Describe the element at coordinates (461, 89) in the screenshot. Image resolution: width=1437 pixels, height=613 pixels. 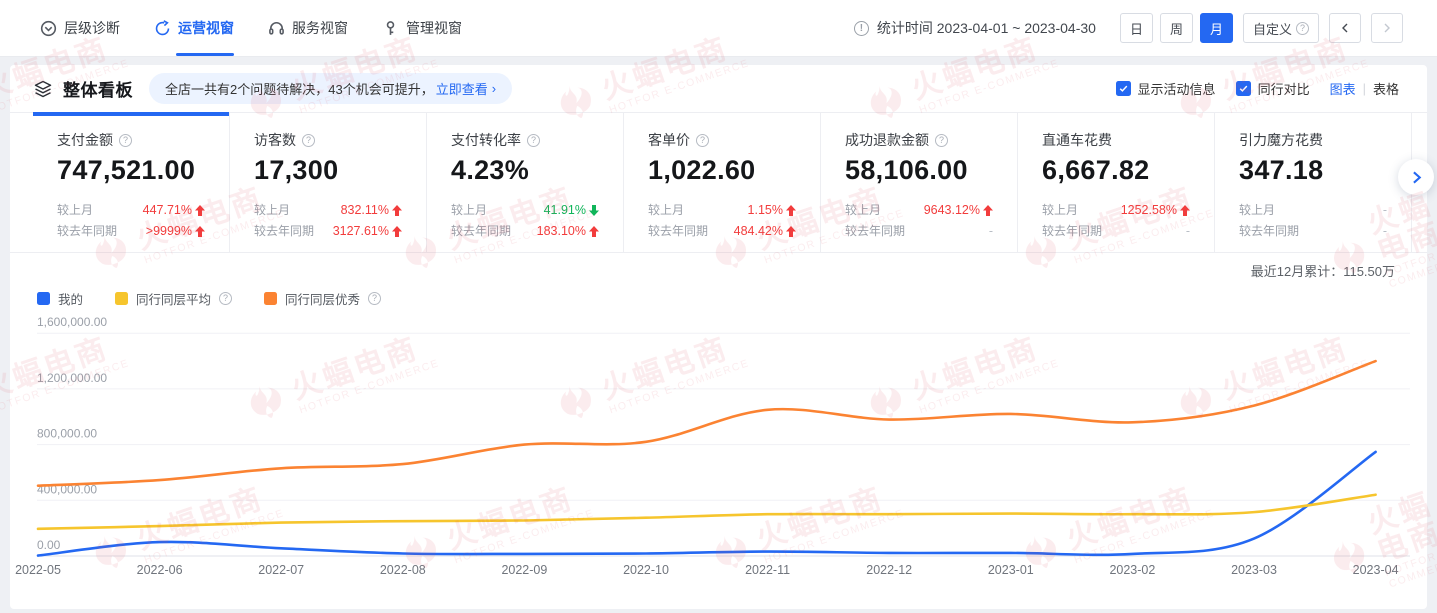
I see `notice-view-link: 立即查看` at that location.